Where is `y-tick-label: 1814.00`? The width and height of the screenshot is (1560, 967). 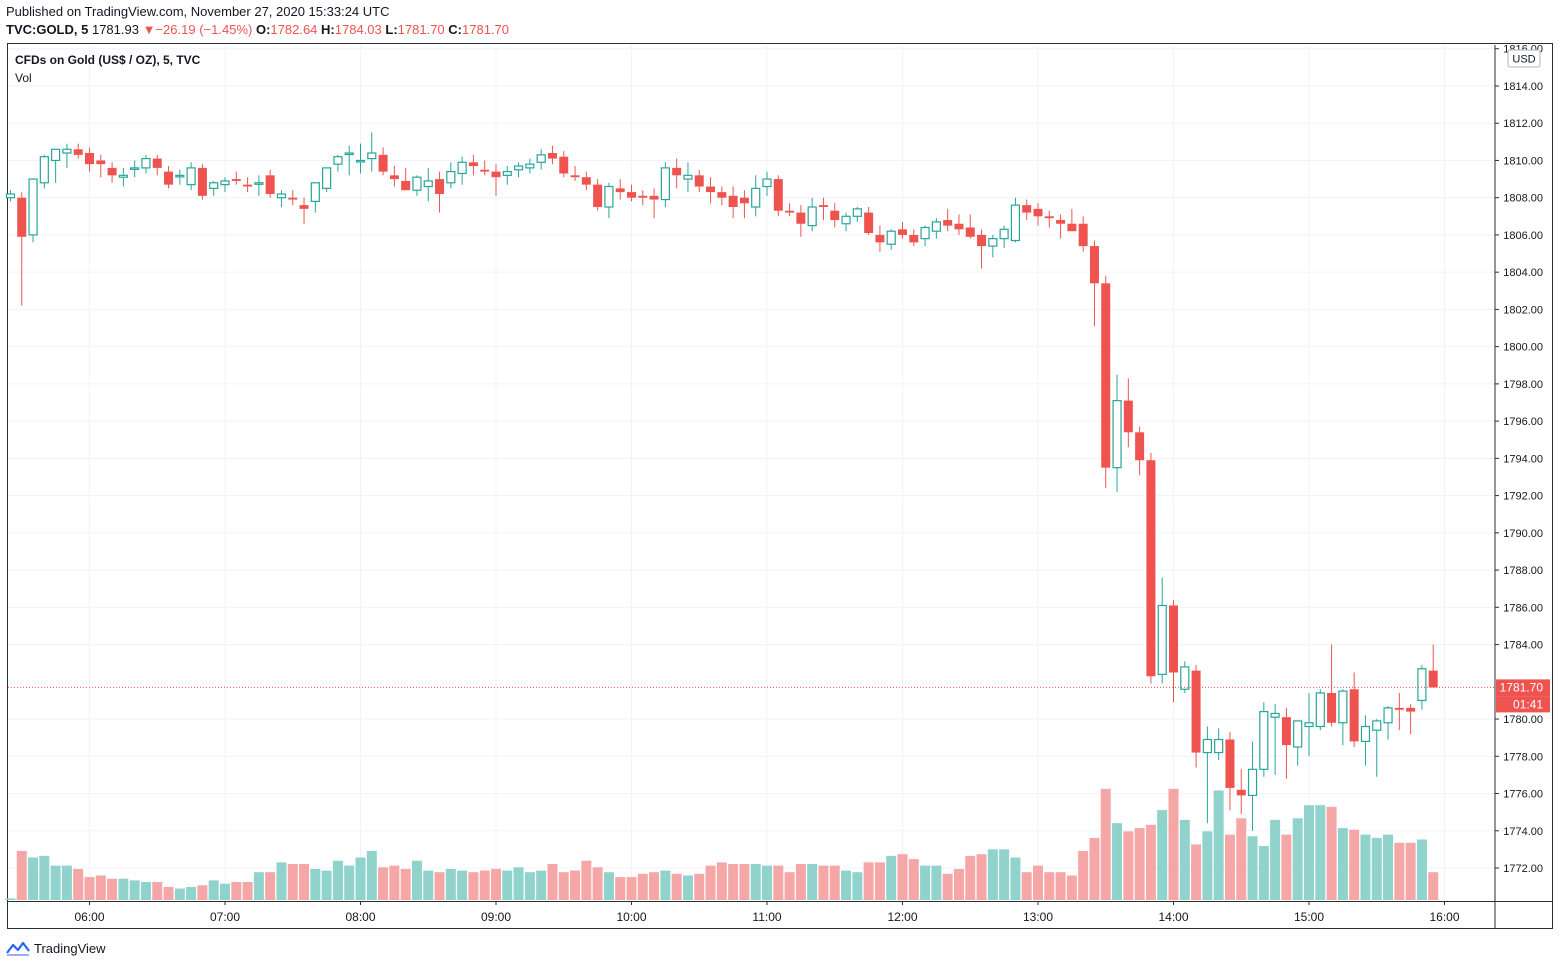
y-tick-label: 1814.00 is located at coordinates (1523, 87).